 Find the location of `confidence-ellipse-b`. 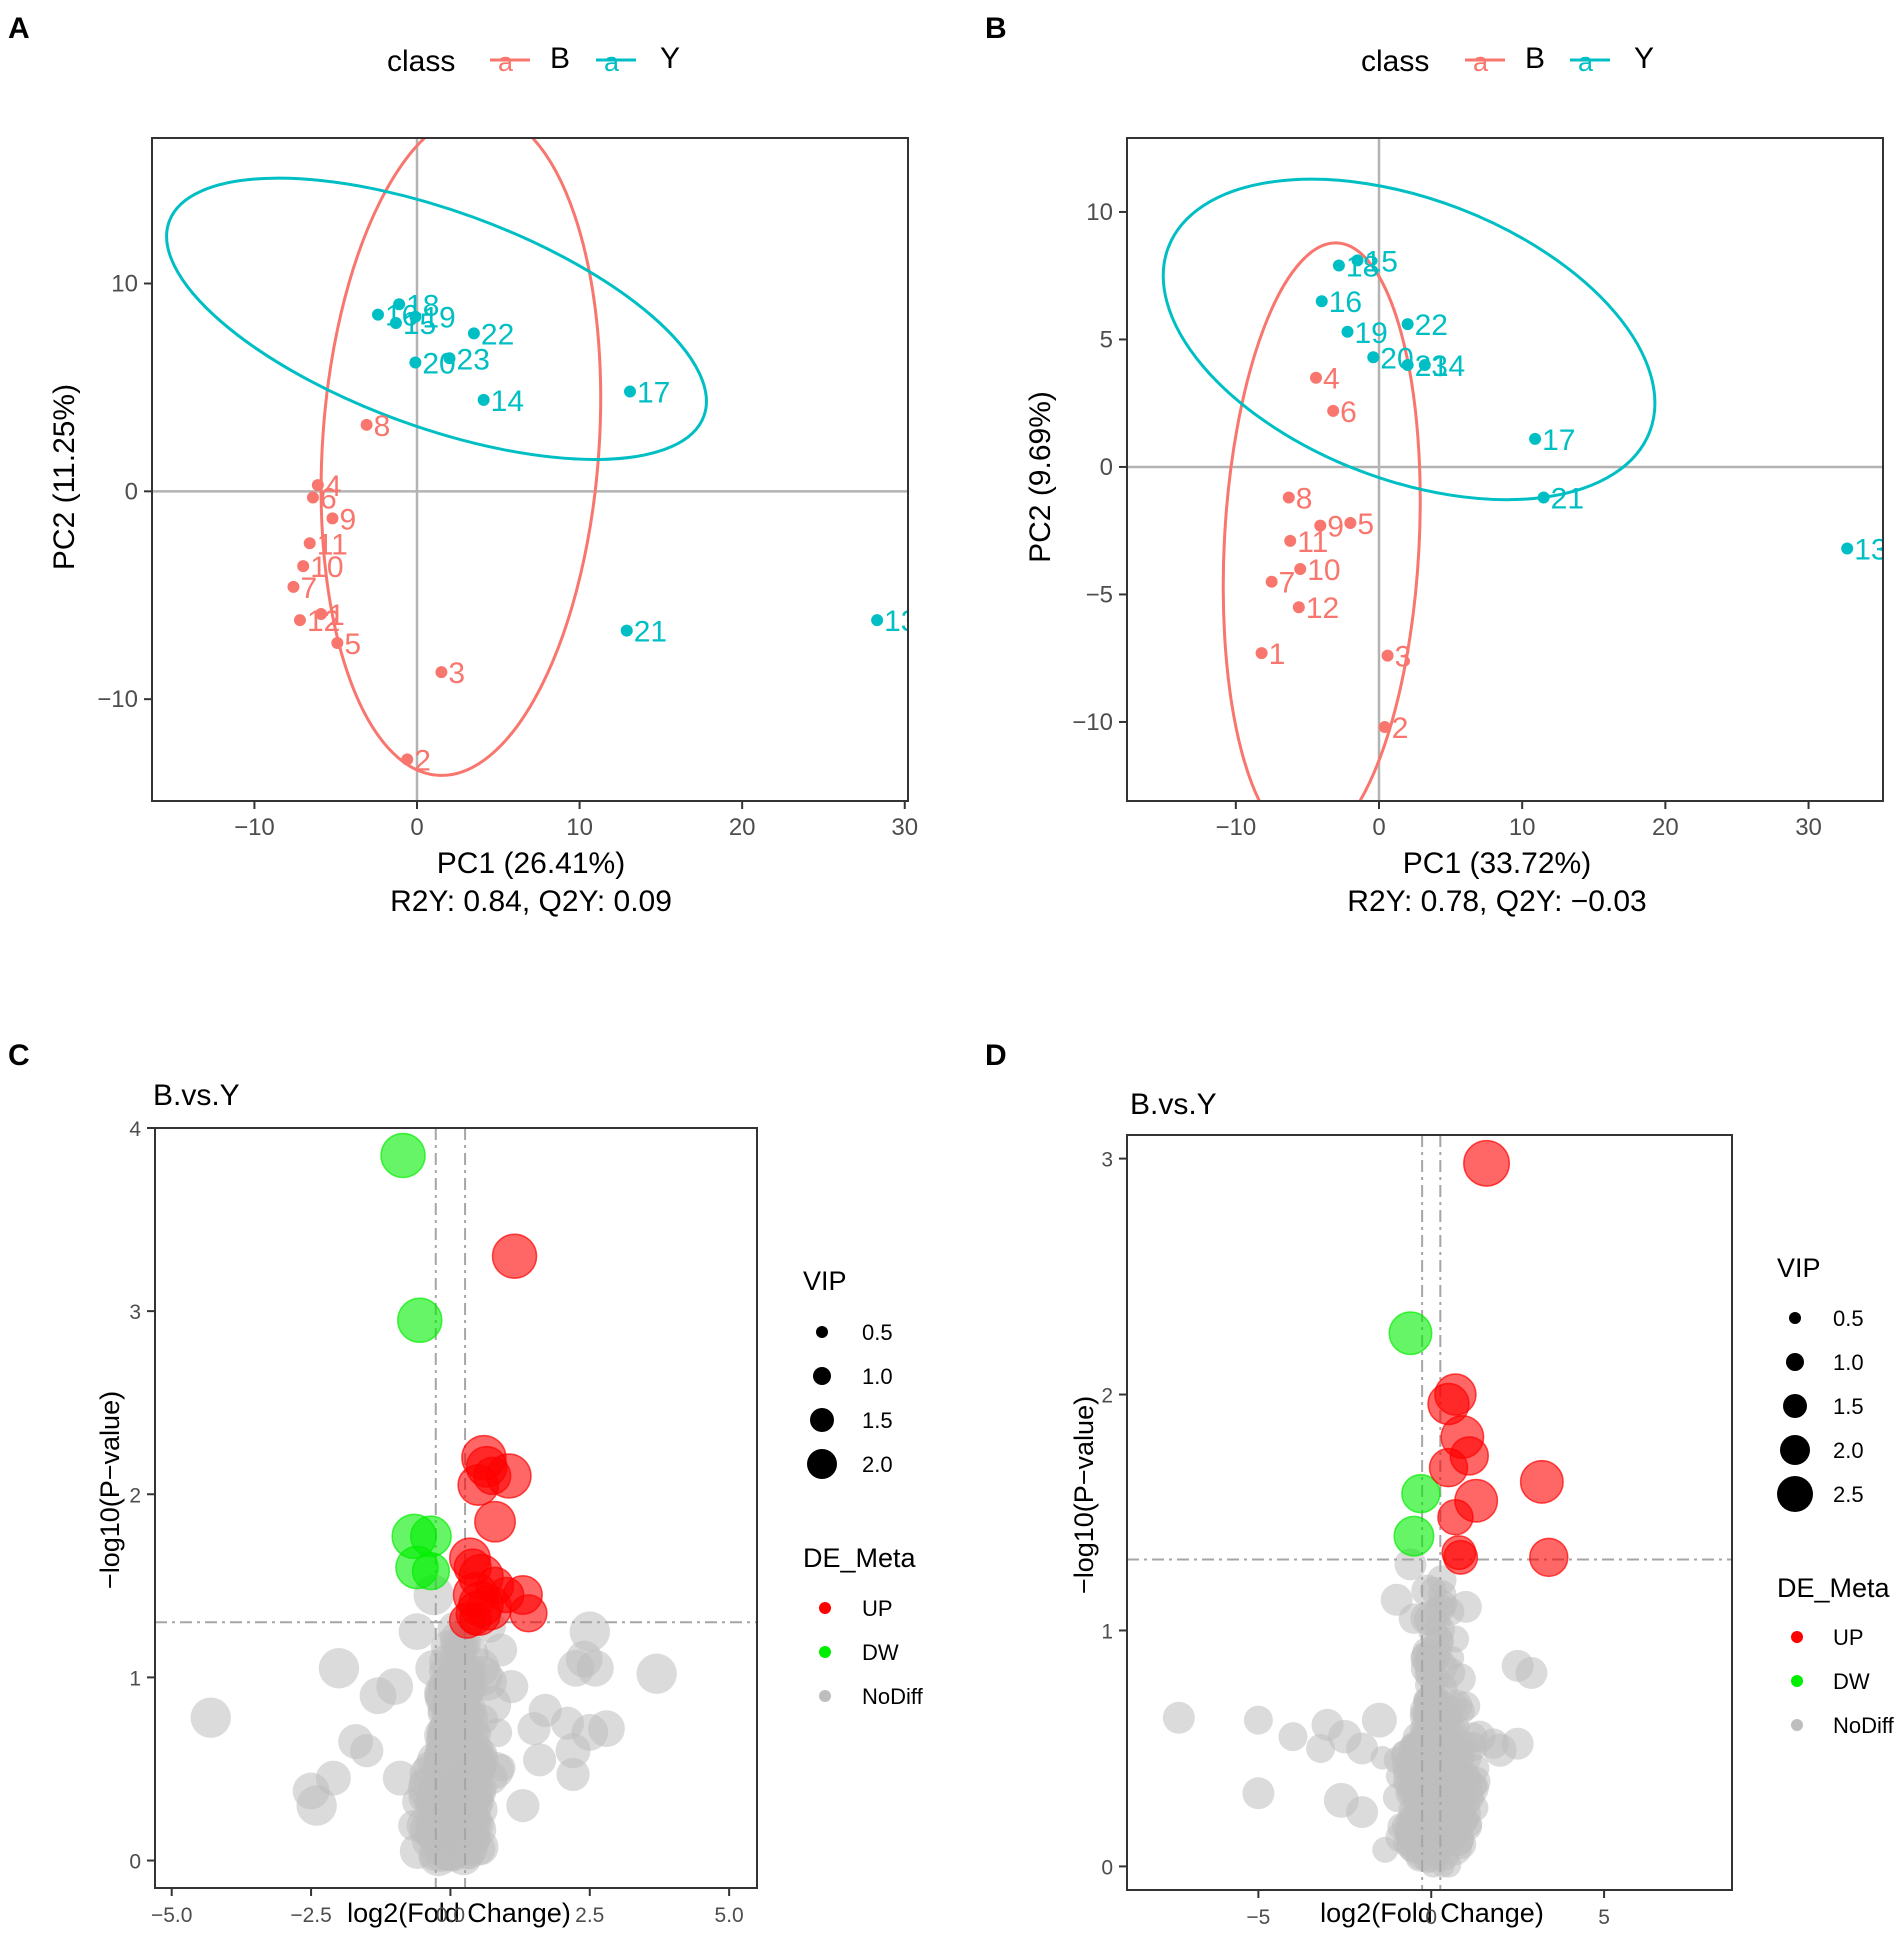

confidence-ellipse-b is located at coordinates (461, 457).